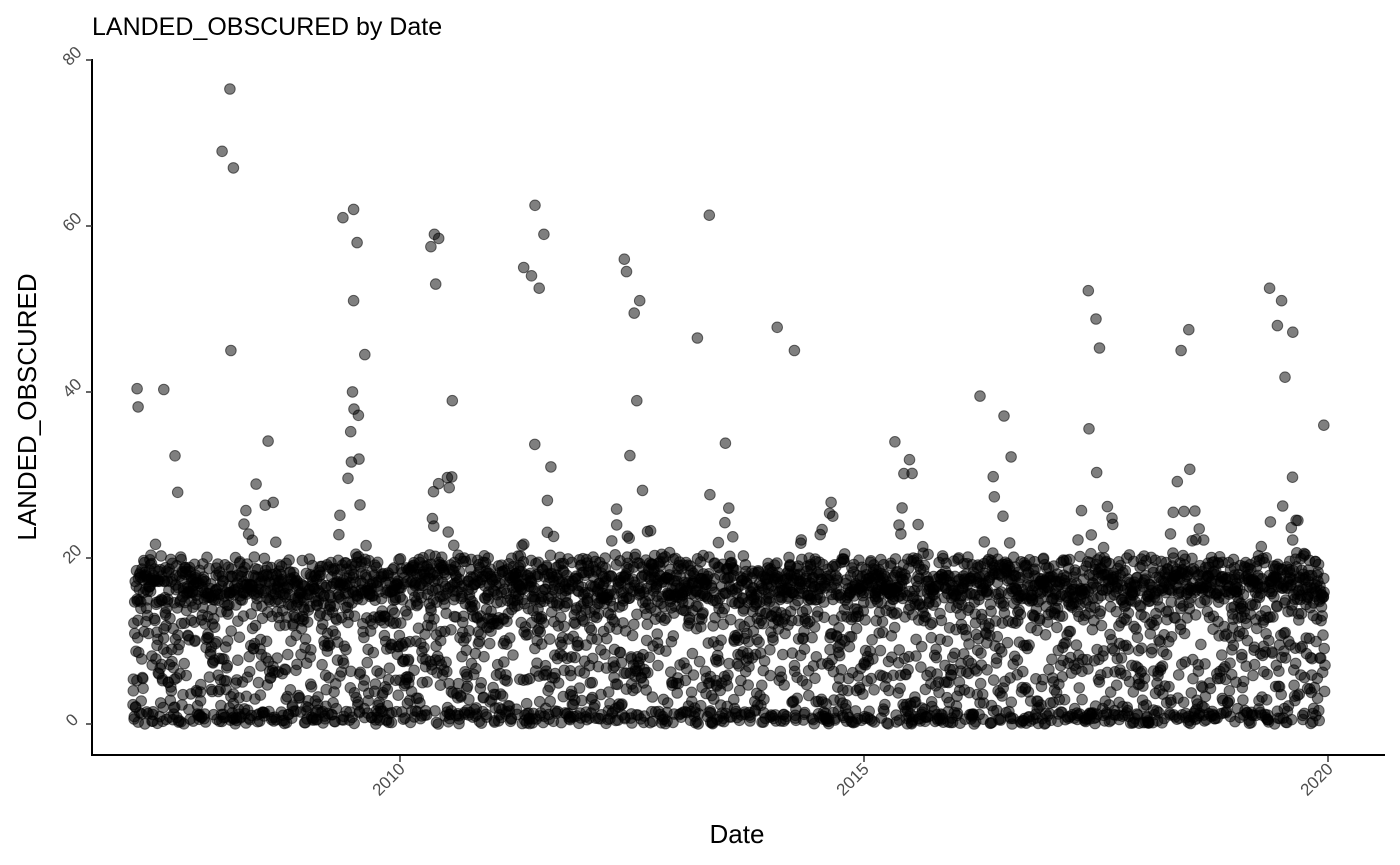 This screenshot has height=865, width=1400. What do you see at coordinates (72, 388) in the screenshot?
I see `y-tick-label: 40` at bounding box center [72, 388].